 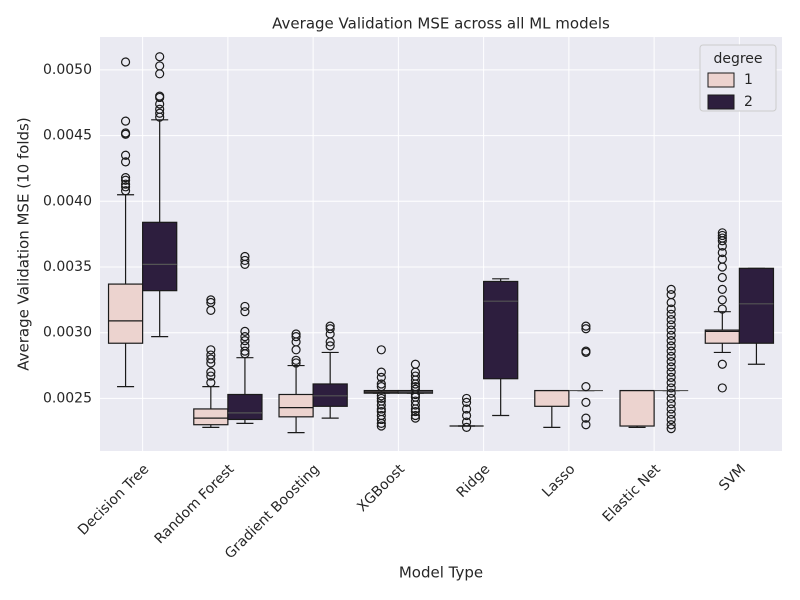 What do you see at coordinates (67, 201) in the screenshot?
I see `y-tick-label: 0.0040` at bounding box center [67, 201].